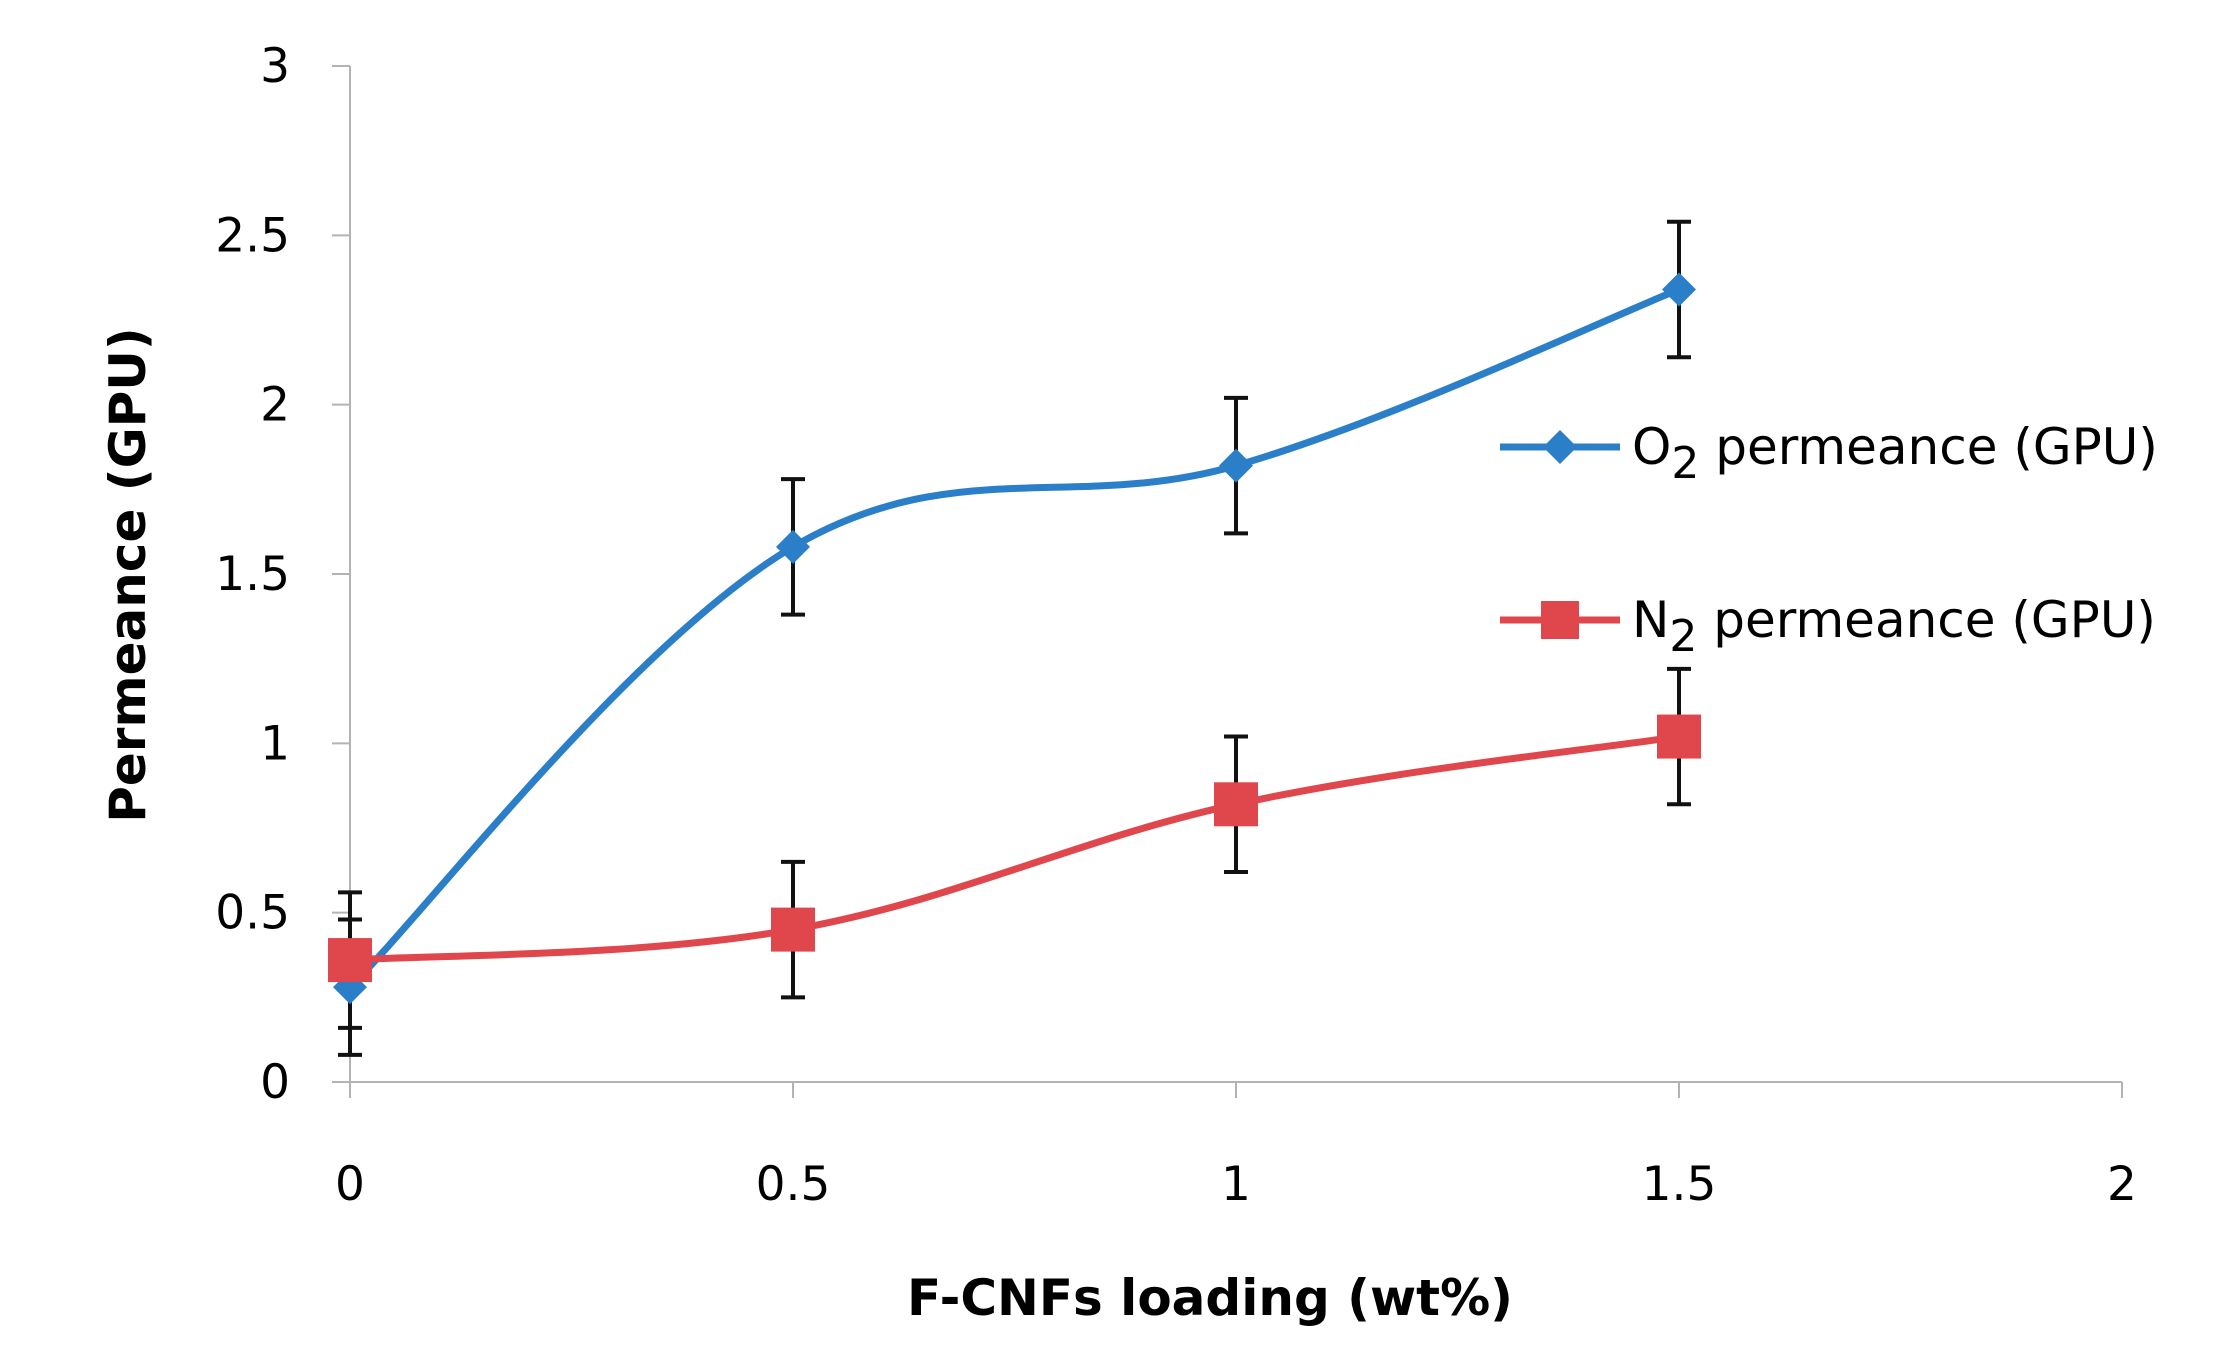 The height and width of the screenshot is (1353, 2222). I want to click on x-tick-label: 1.5, so click(1679, 1184).